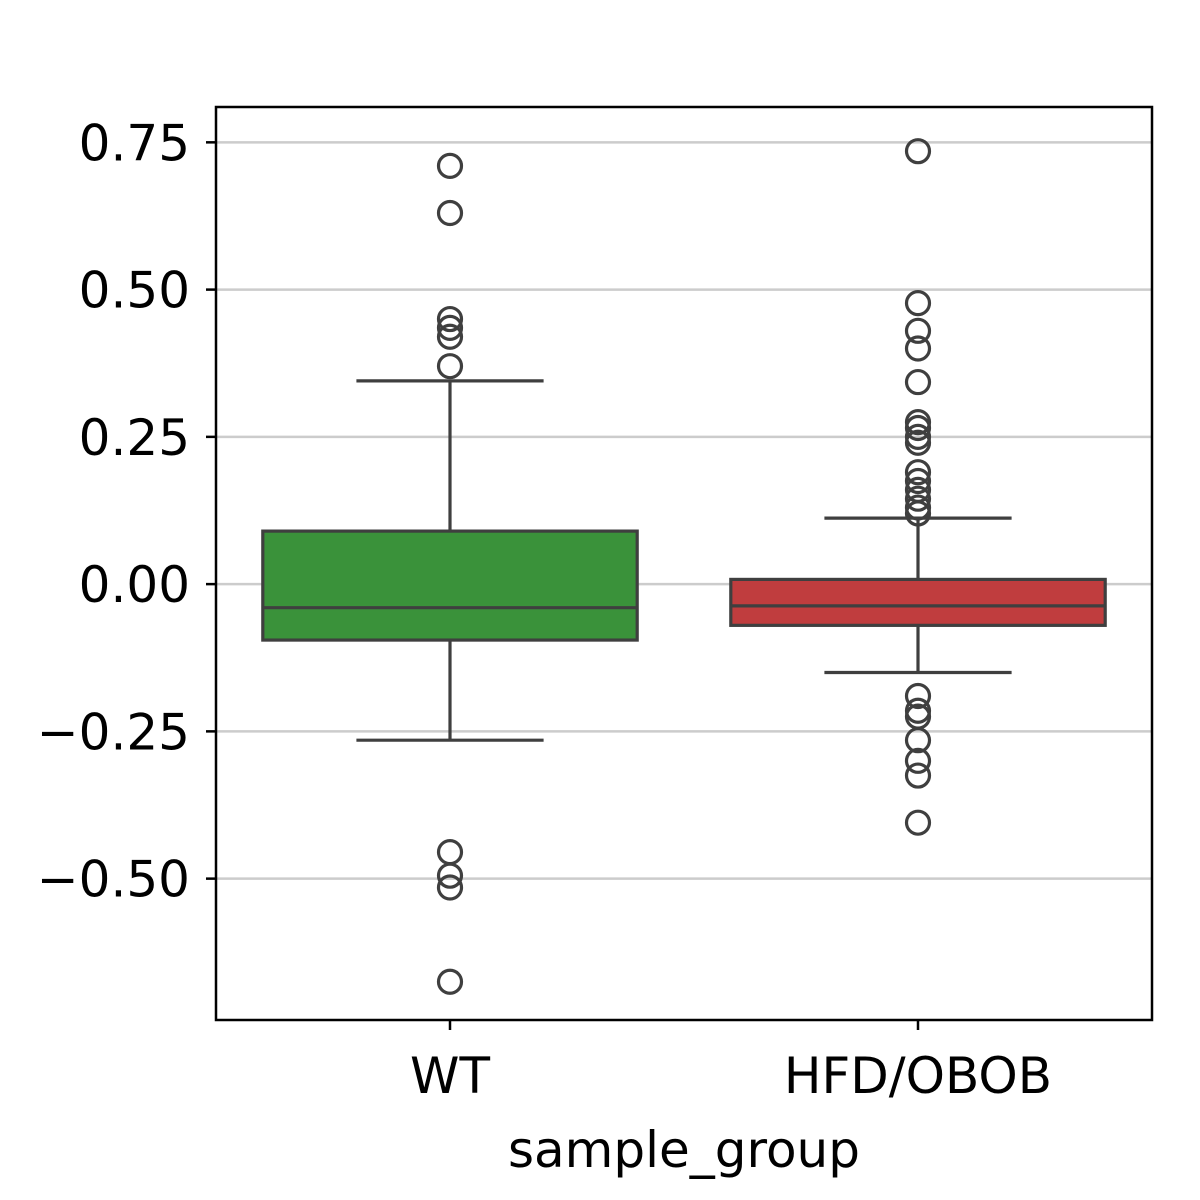  Describe the element at coordinates (113, 880) in the screenshot. I see `y-tick-label: −0.50` at that location.